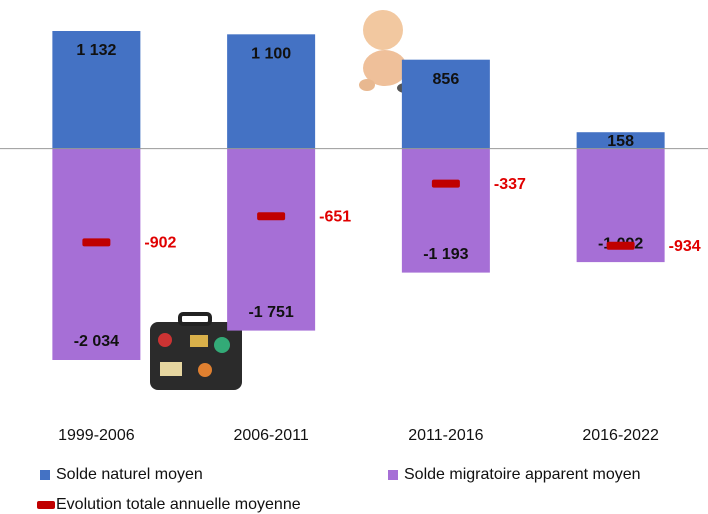 This screenshot has width=708, height=514. What do you see at coordinates (510, 184) in the screenshot?
I see `total-label: -337` at bounding box center [510, 184].